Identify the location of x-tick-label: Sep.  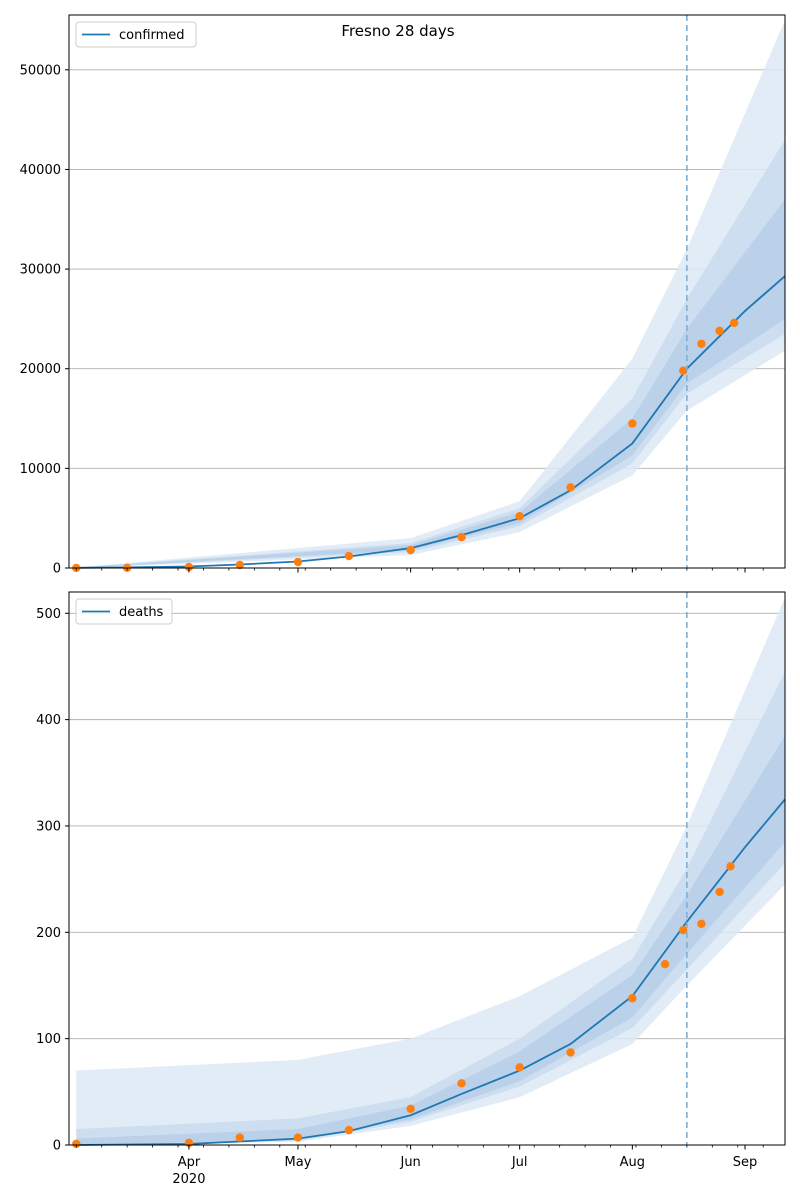
(745, 1162).